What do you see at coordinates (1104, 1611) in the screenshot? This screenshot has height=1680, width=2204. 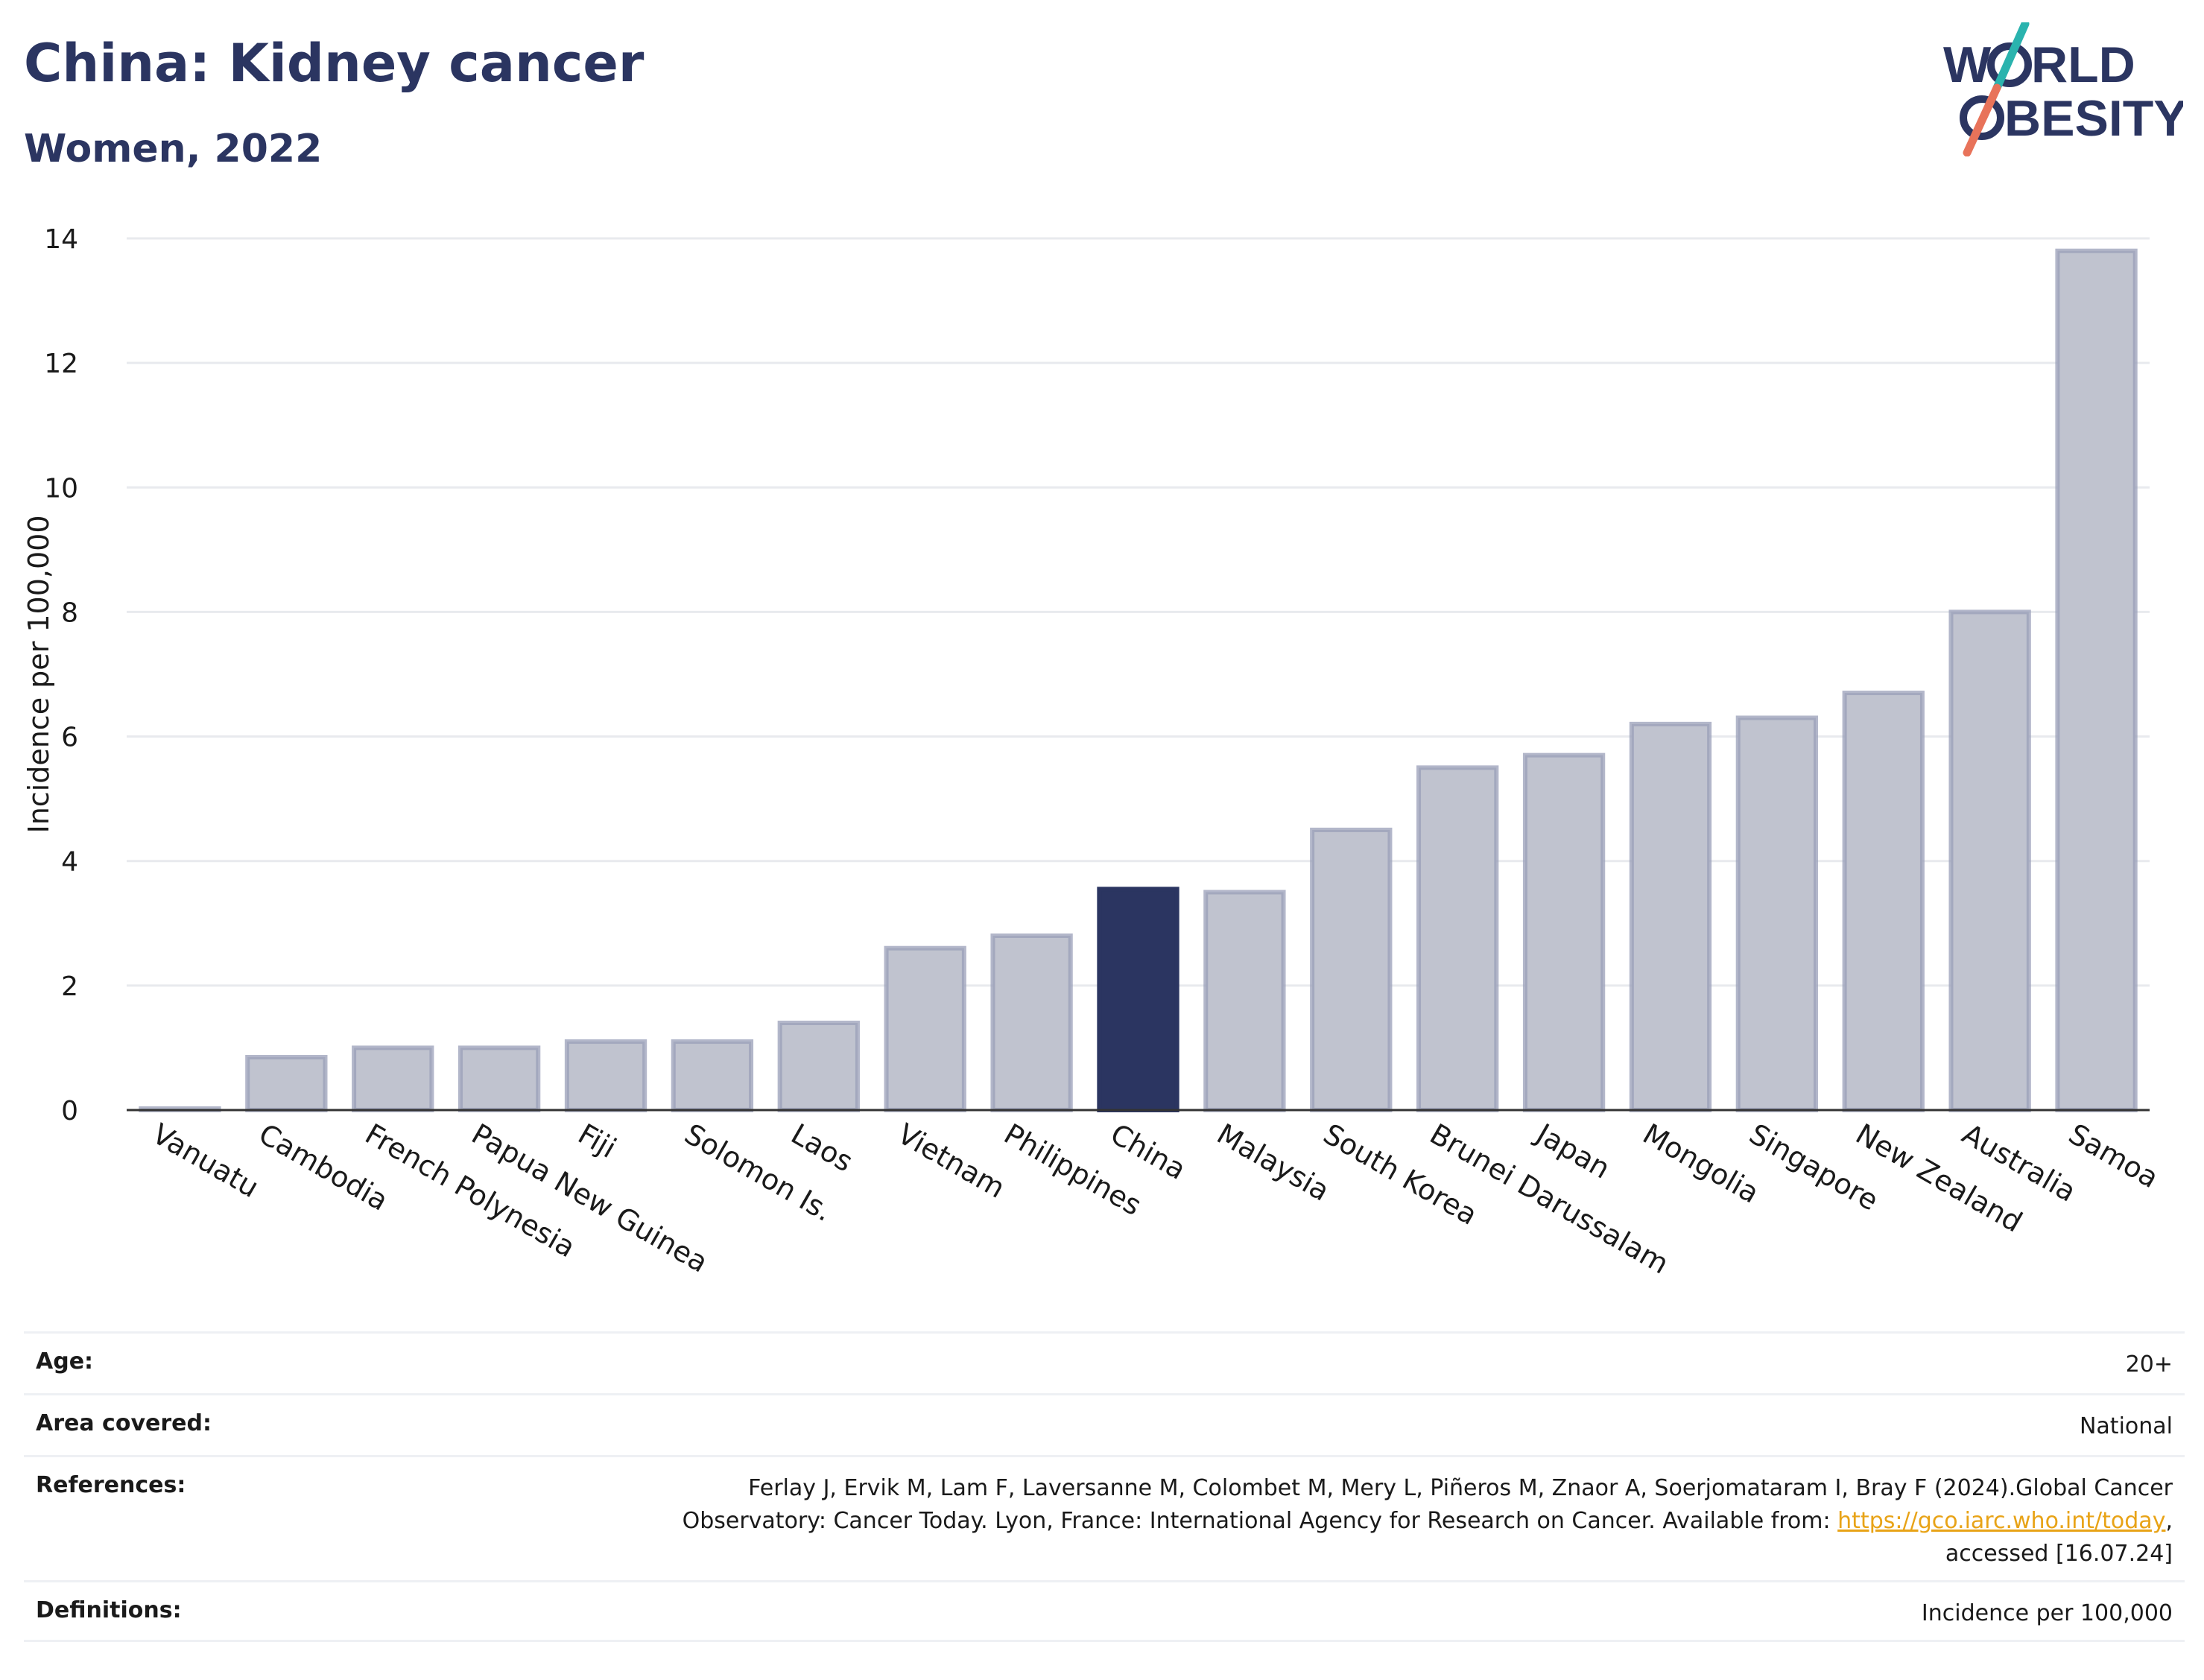 I see `meta-row-definitions: Definitions: Incidence per 100,000` at bounding box center [1104, 1611].